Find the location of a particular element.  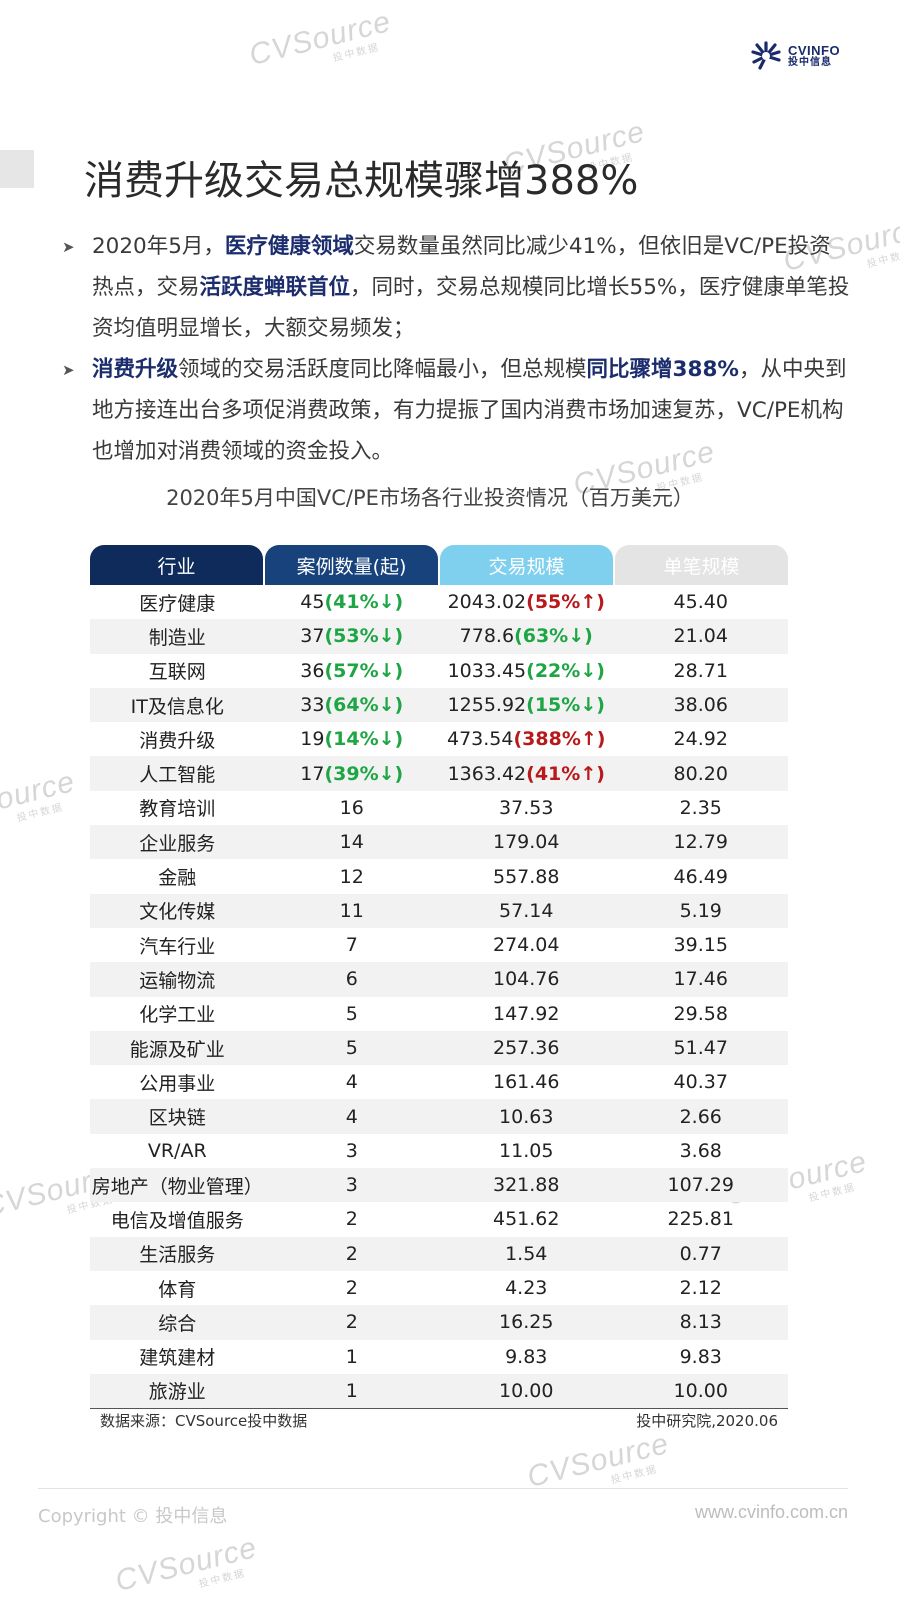

cell-avg: 21.04 is located at coordinates (700, 636).